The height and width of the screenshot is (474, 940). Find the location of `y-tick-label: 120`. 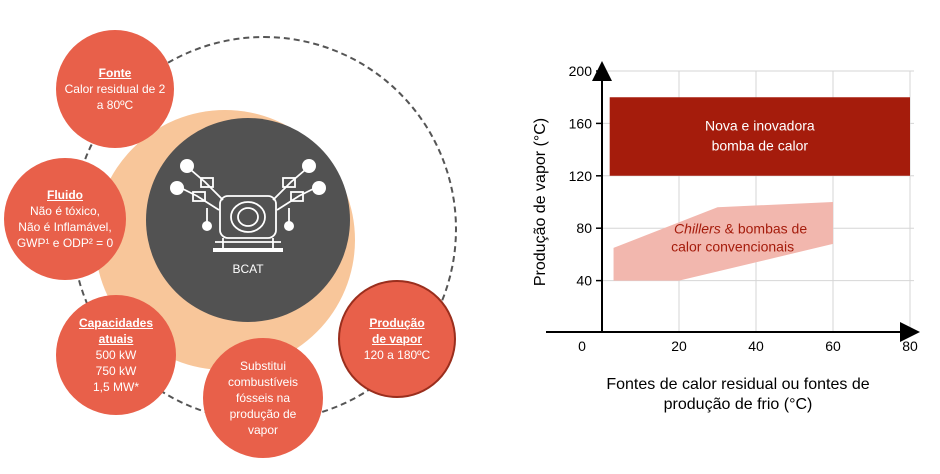

y-tick-label: 120 is located at coordinates (581, 176).